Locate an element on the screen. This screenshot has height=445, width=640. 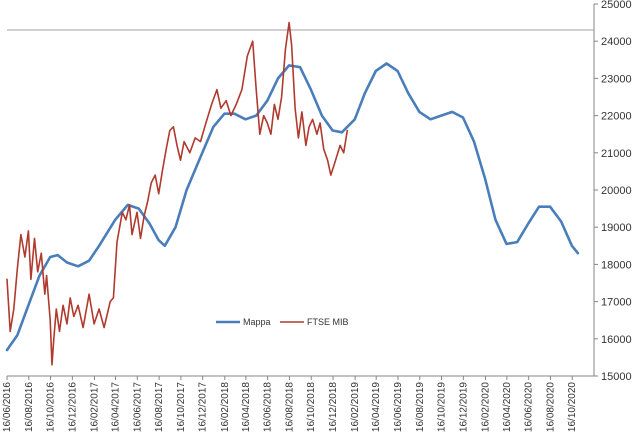
y-tick-label: 20000 is located at coordinates (616, 191).